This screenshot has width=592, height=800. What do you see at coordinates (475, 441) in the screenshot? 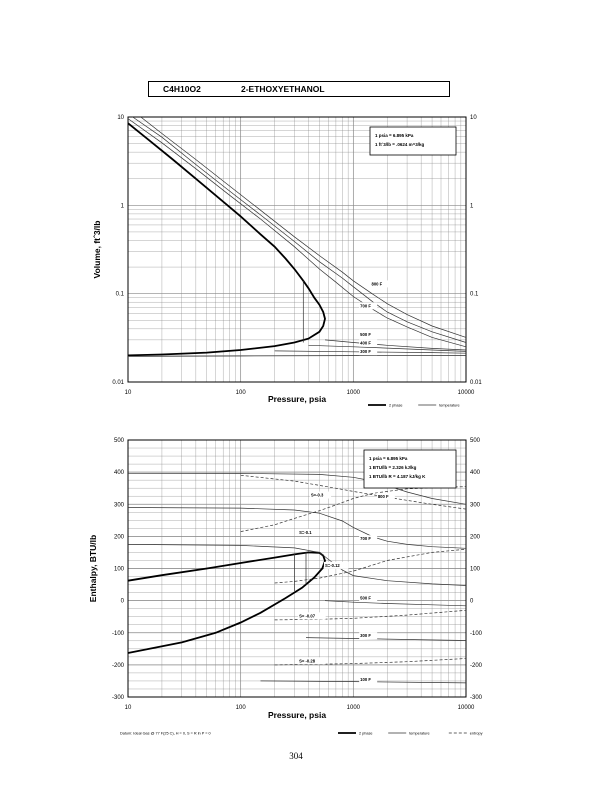
I see `y-tick-label-right: 500` at bounding box center [475, 441].